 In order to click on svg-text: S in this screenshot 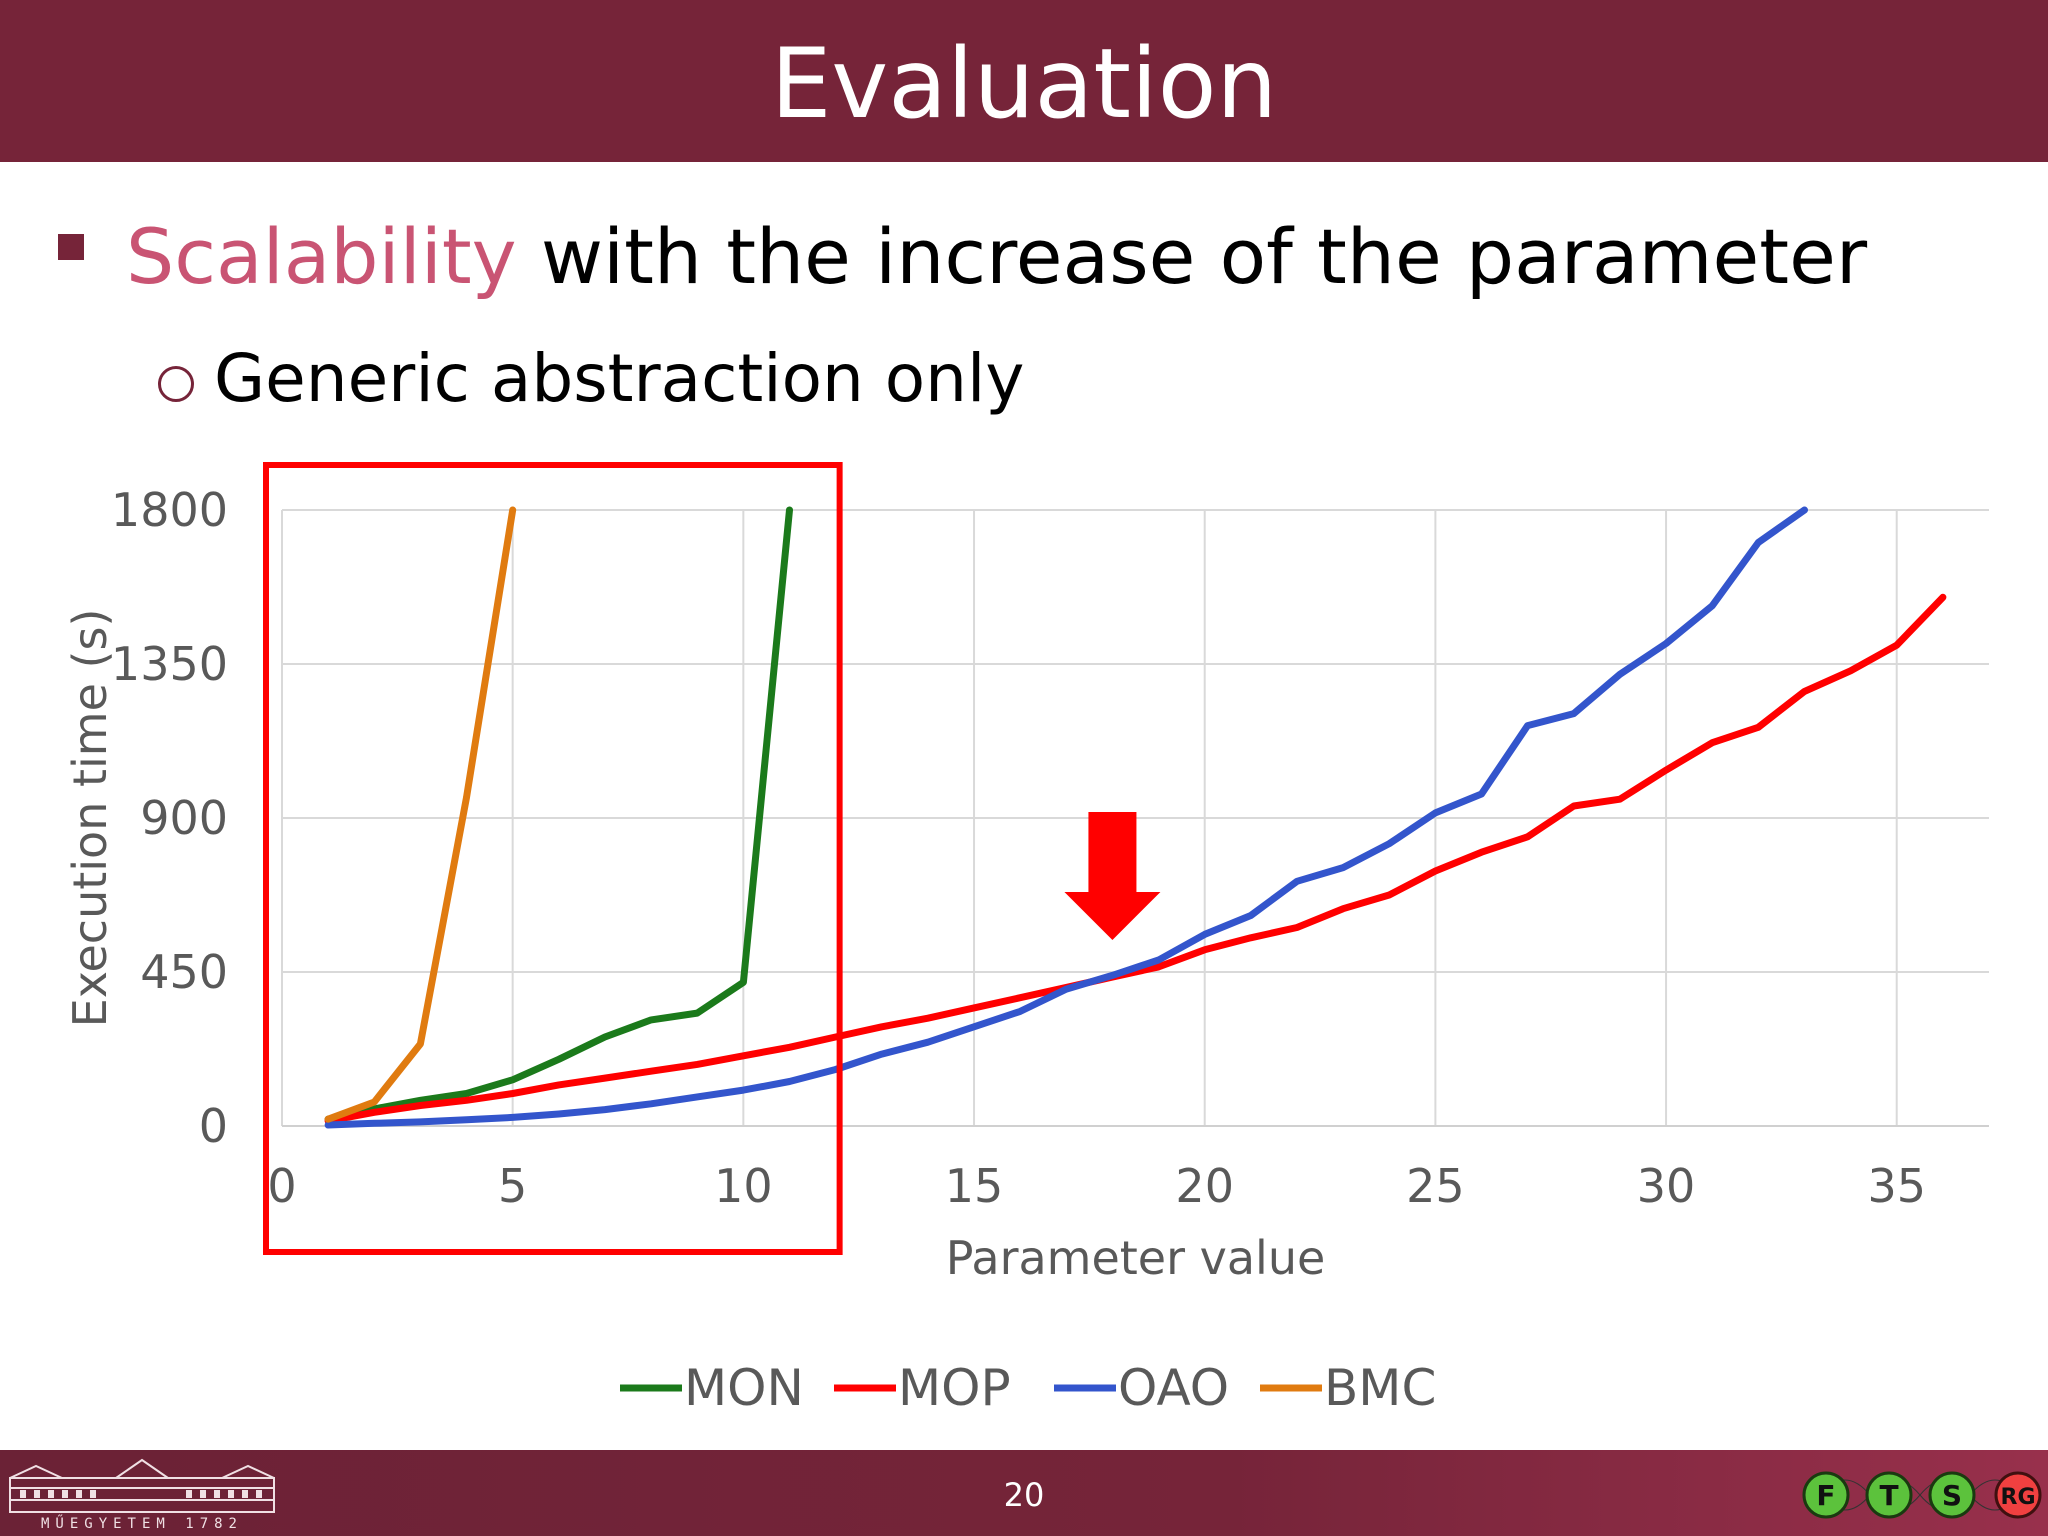, I will do `click(1952, 1495)`.